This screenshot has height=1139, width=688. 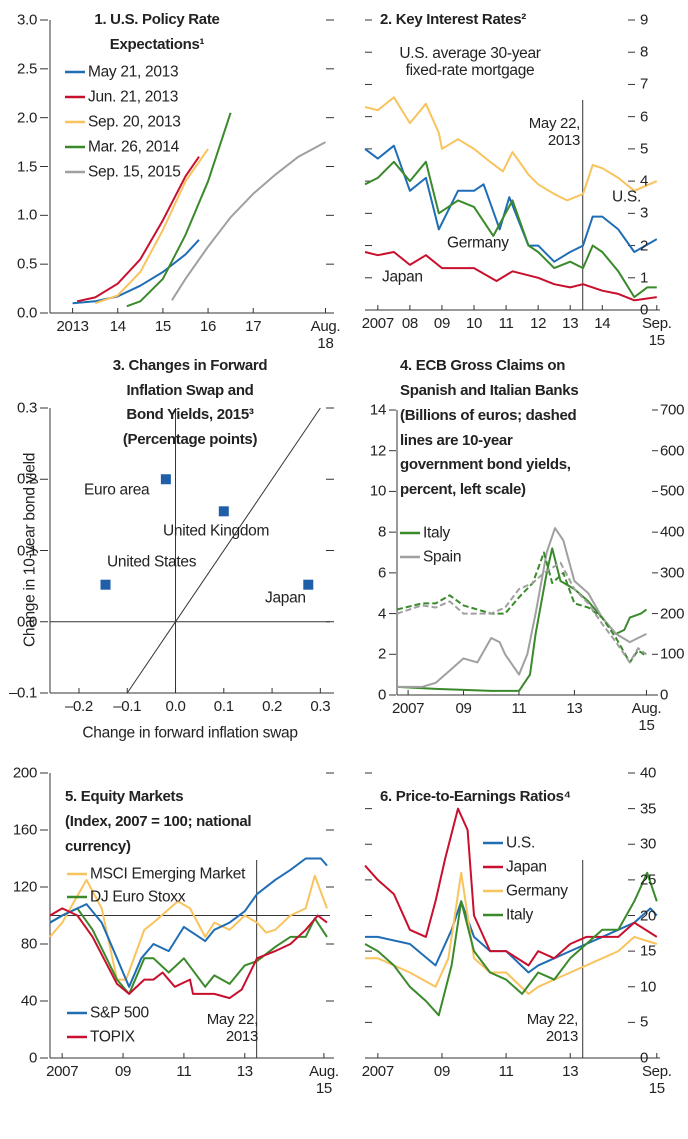 What do you see at coordinates (138, 897) in the screenshot?
I see `legend-label: DJ Euro Stoxx` at bounding box center [138, 897].